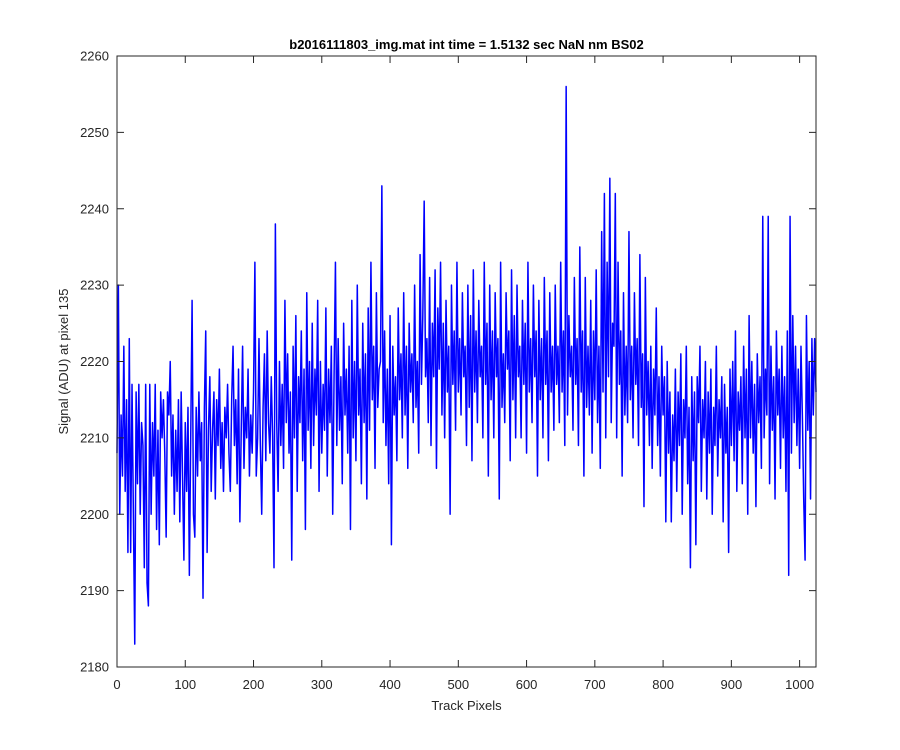 This screenshot has width=900, height=750. Describe the element at coordinates (94, 285) in the screenshot. I see `y-tick-label: 2230` at that location.